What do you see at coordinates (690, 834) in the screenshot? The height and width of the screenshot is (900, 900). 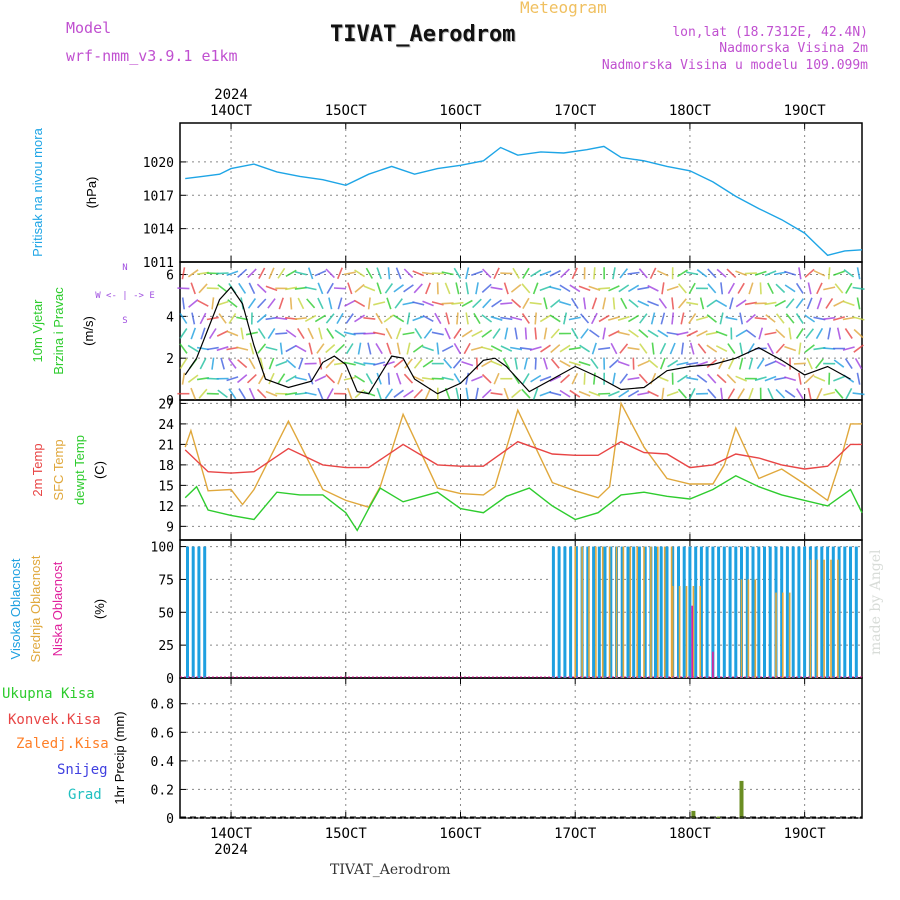 I see `x-tick-label-bottom: 18OCT` at bounding box center [690, 834].